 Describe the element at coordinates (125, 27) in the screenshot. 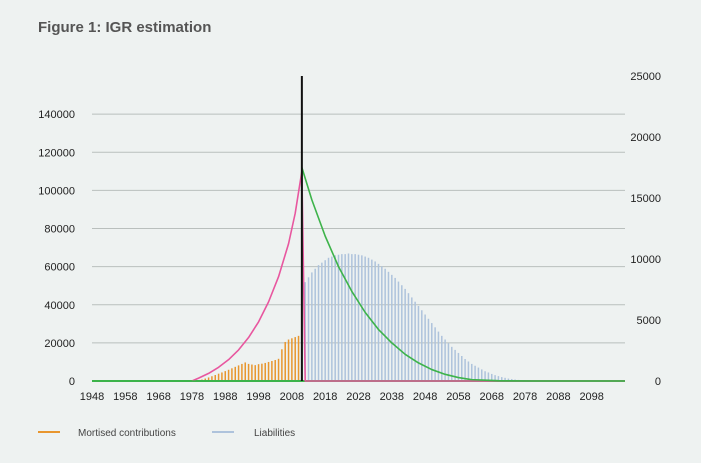

I see `figure-title: Figure 1: IGR estimation` at that location.